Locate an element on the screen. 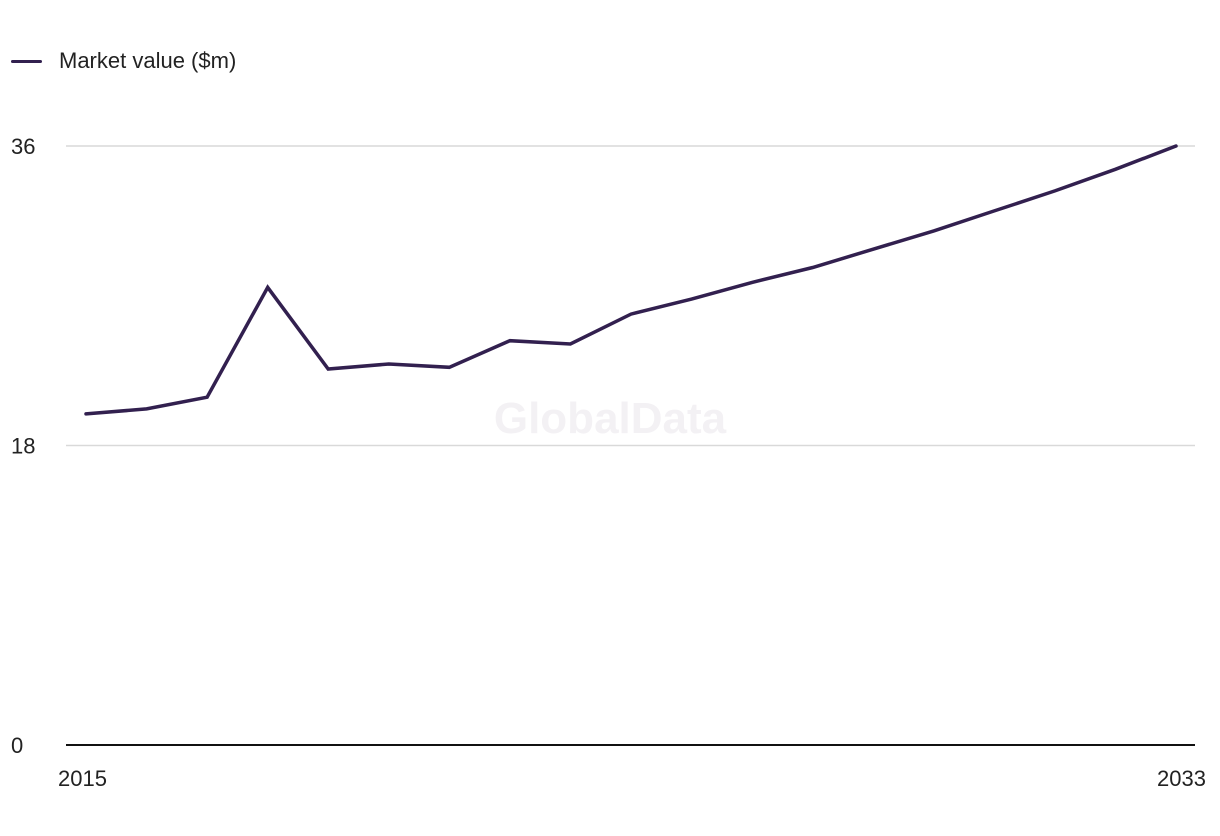 This screenshot has width=1220, height=836. x-tick-label-2015: 2015 is located at coordinates (82, 778).